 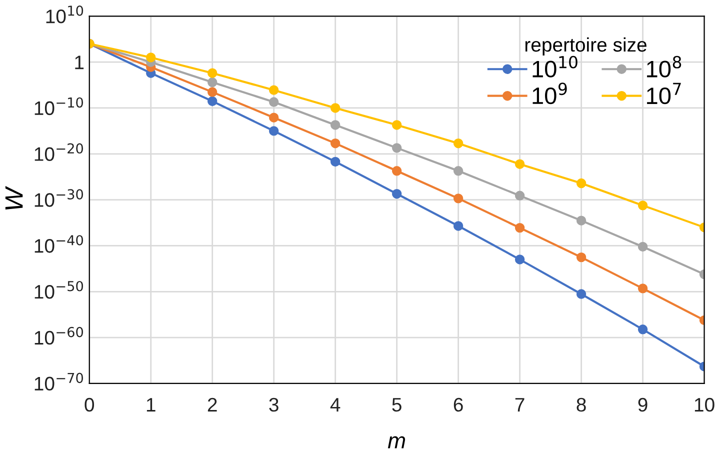 I want to click on y-tick-label: 10$^{−60}$, so click(x=59, y=335).